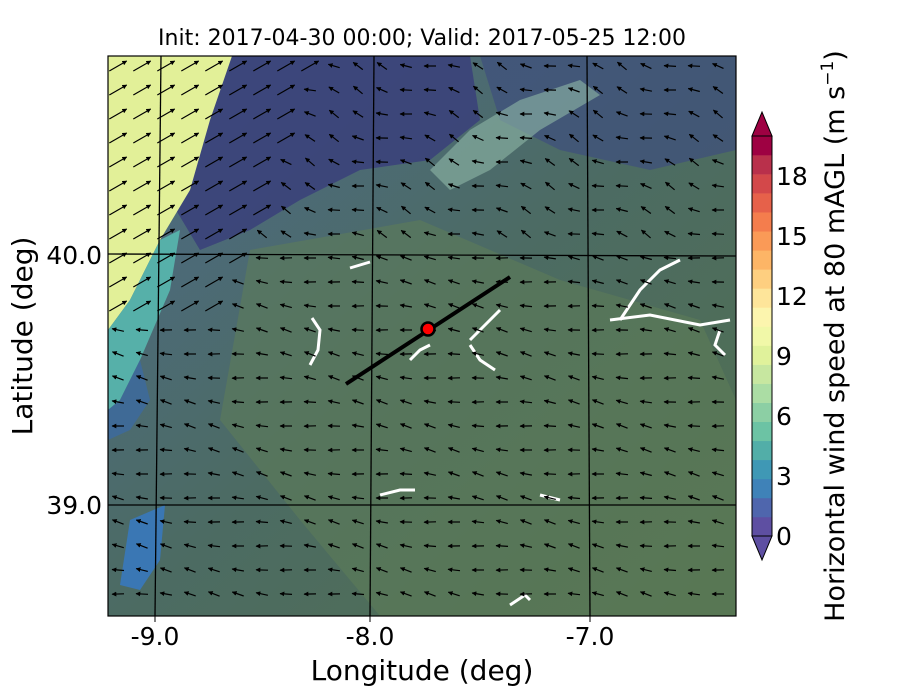 The image size is (900, 700). I want to click on colorbar-tick-label: 18, so click(792, 176).